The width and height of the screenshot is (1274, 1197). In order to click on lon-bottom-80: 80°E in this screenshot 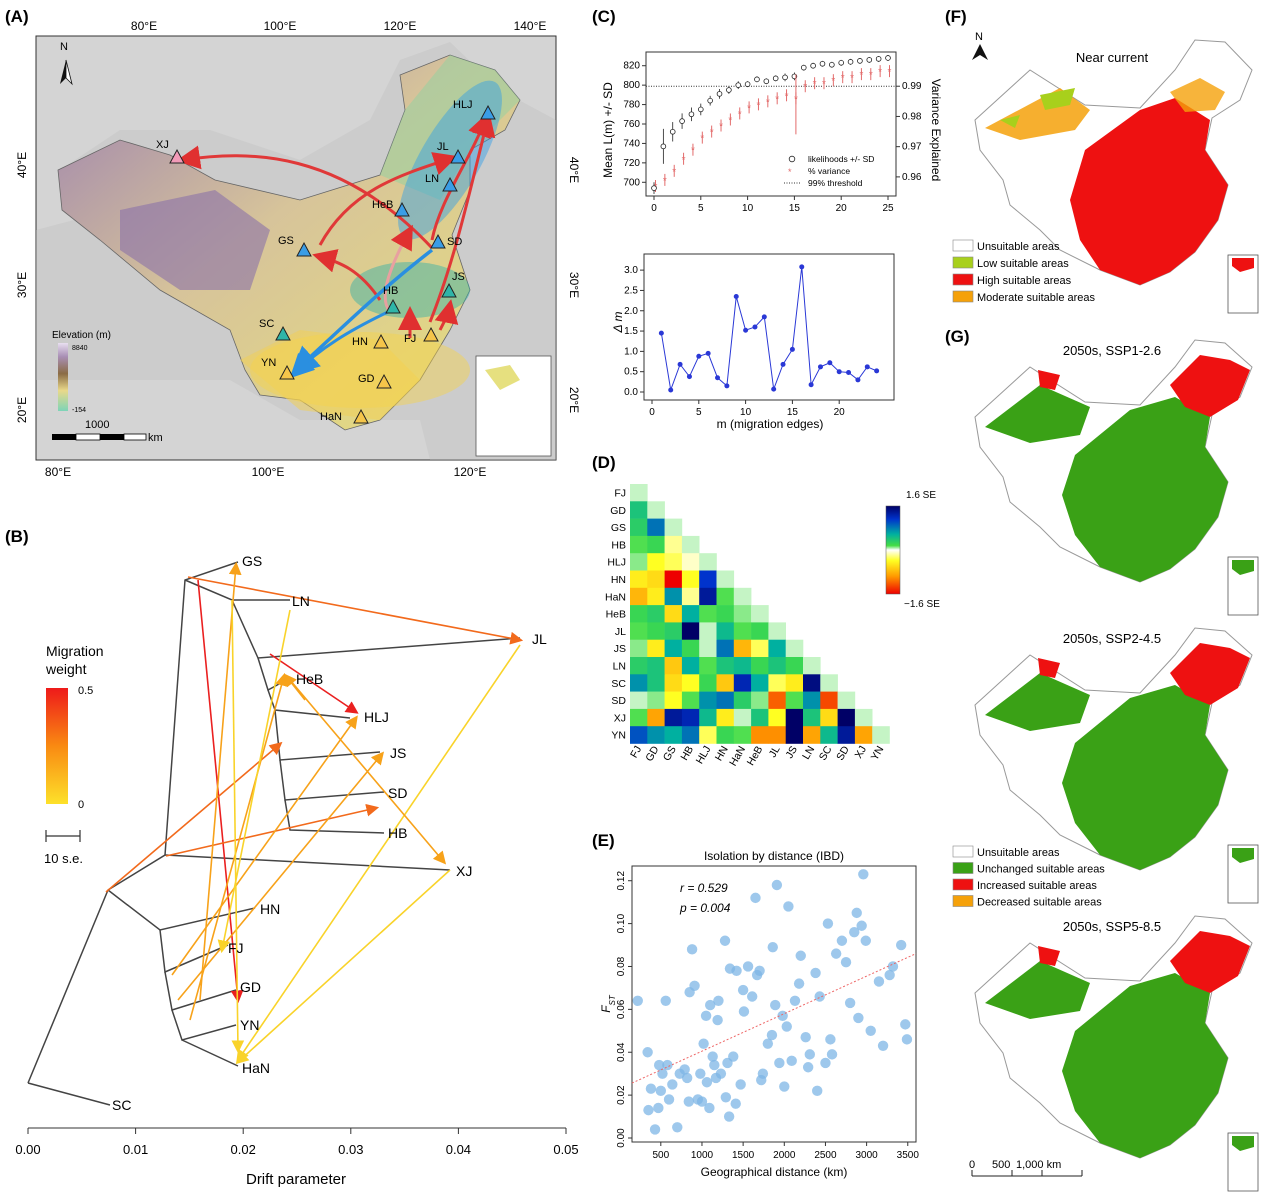, I will do `click(58, 472)`.